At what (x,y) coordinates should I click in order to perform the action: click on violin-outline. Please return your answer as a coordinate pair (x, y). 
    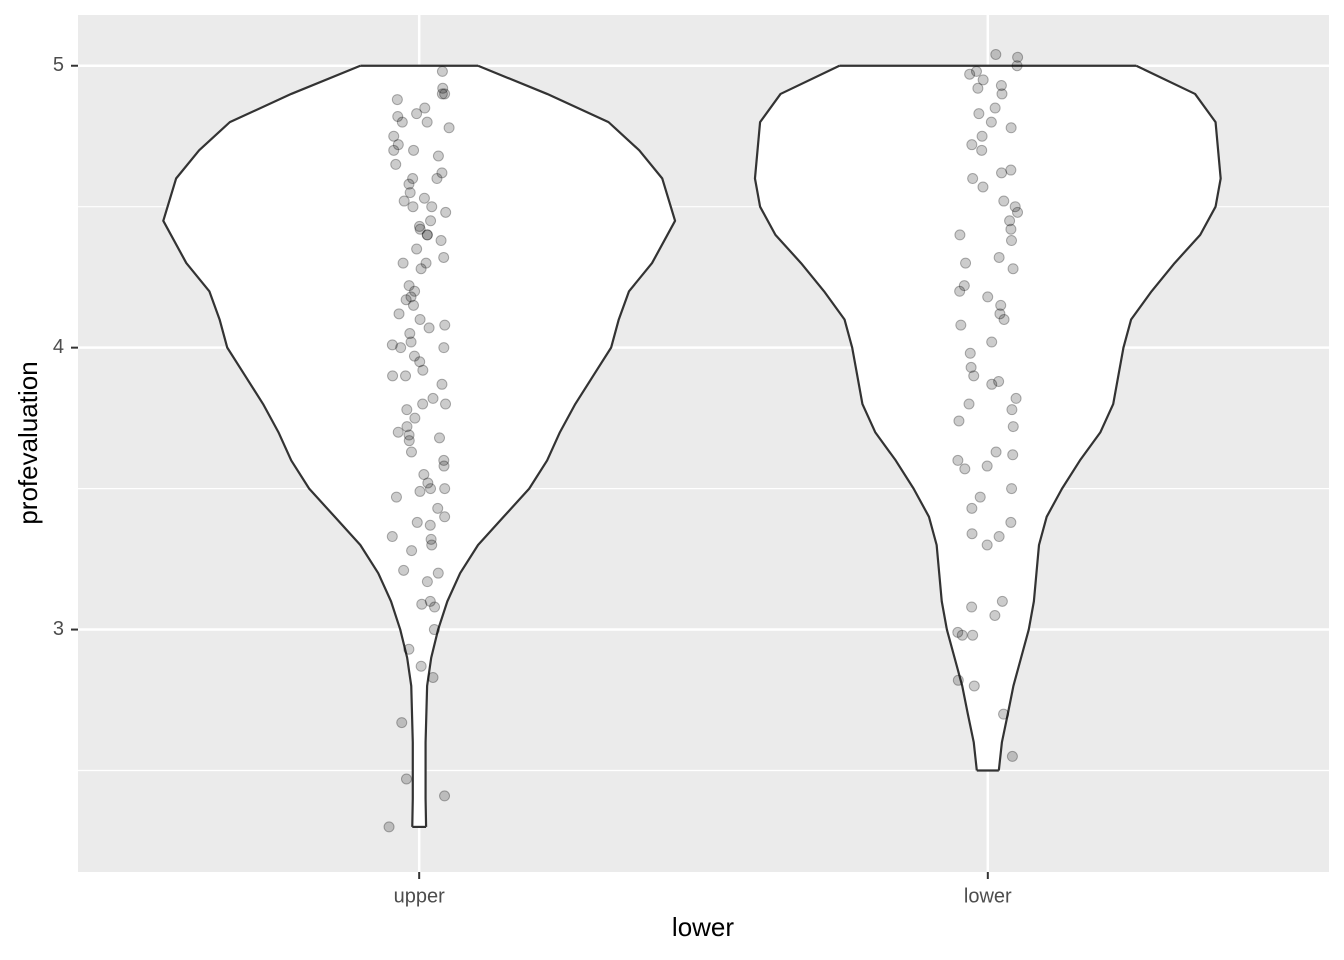
    Looking at the image, I should click on (1109, 417).